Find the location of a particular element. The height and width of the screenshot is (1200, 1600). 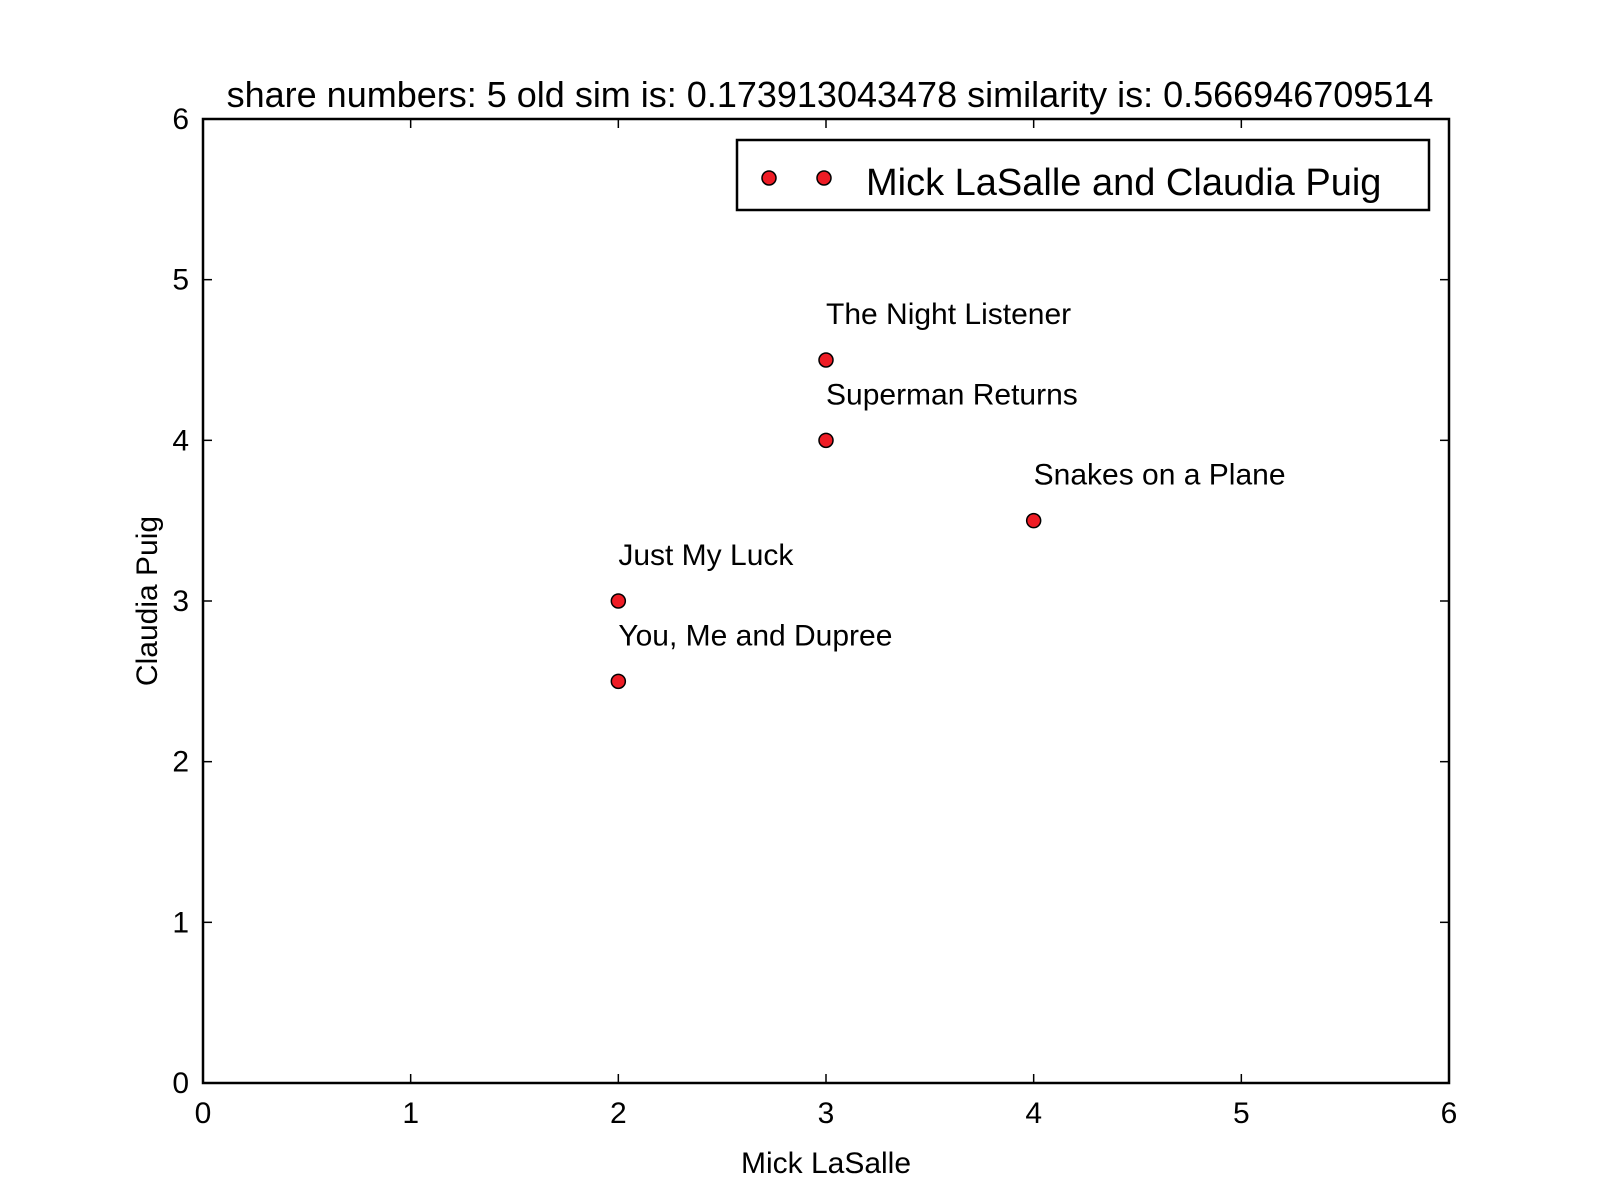

point-label: Superman Returns is located at coordinates (952, 394).